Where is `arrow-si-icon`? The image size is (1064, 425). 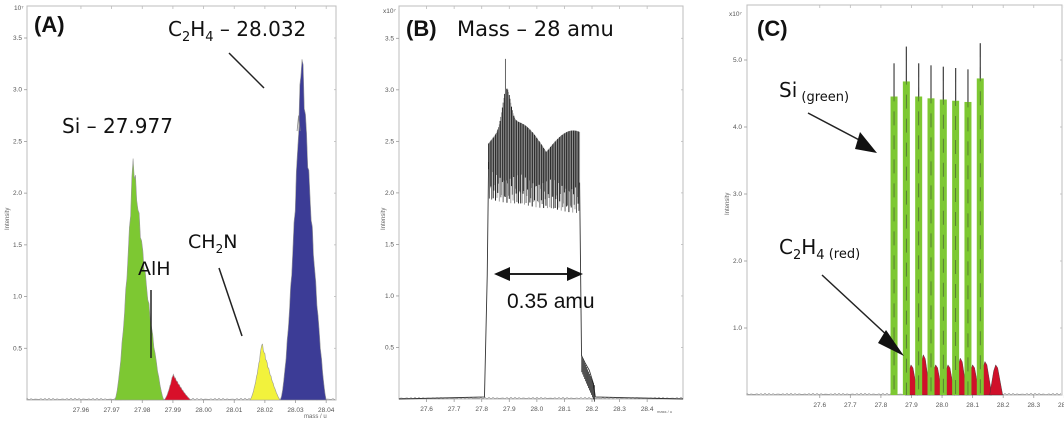
arrow-si-icon is located at coordinates (842, 132).